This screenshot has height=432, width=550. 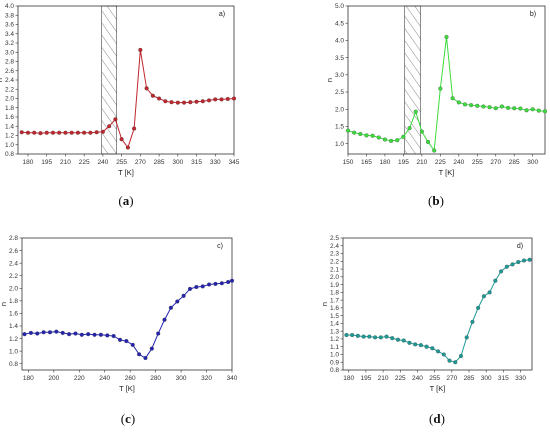 I want to click on panel-tag: c), so click(x=220, y=246).